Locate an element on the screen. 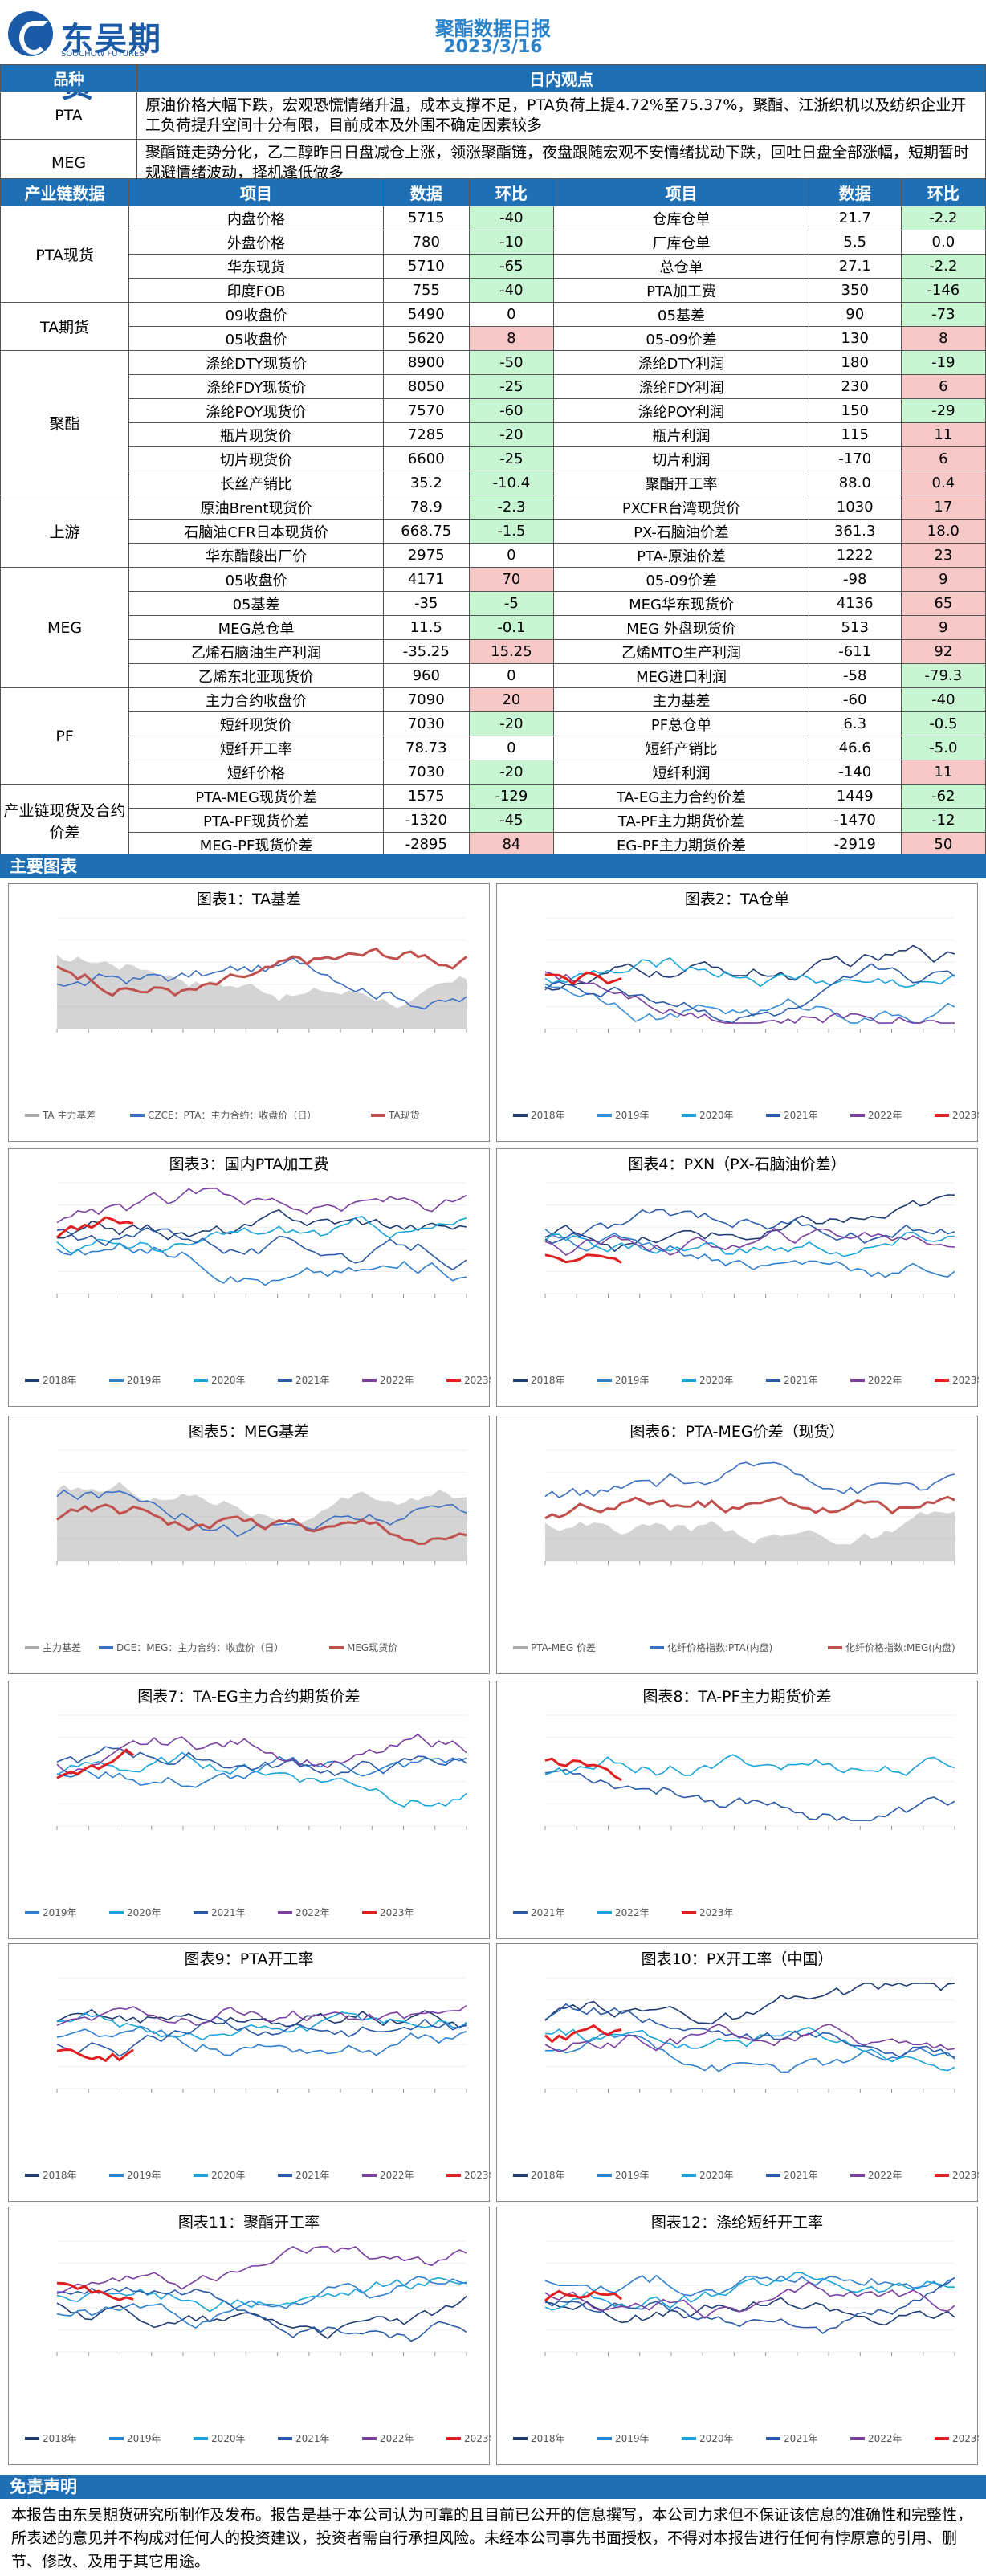  item-change: 18.0 is located at coordinates (943, 531).